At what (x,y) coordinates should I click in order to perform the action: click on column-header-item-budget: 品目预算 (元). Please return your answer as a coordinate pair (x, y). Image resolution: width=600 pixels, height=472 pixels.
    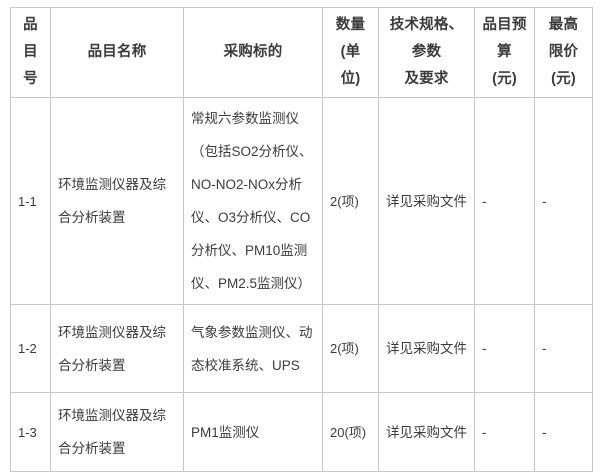
    Looking at the image, I should click on (504, 52).